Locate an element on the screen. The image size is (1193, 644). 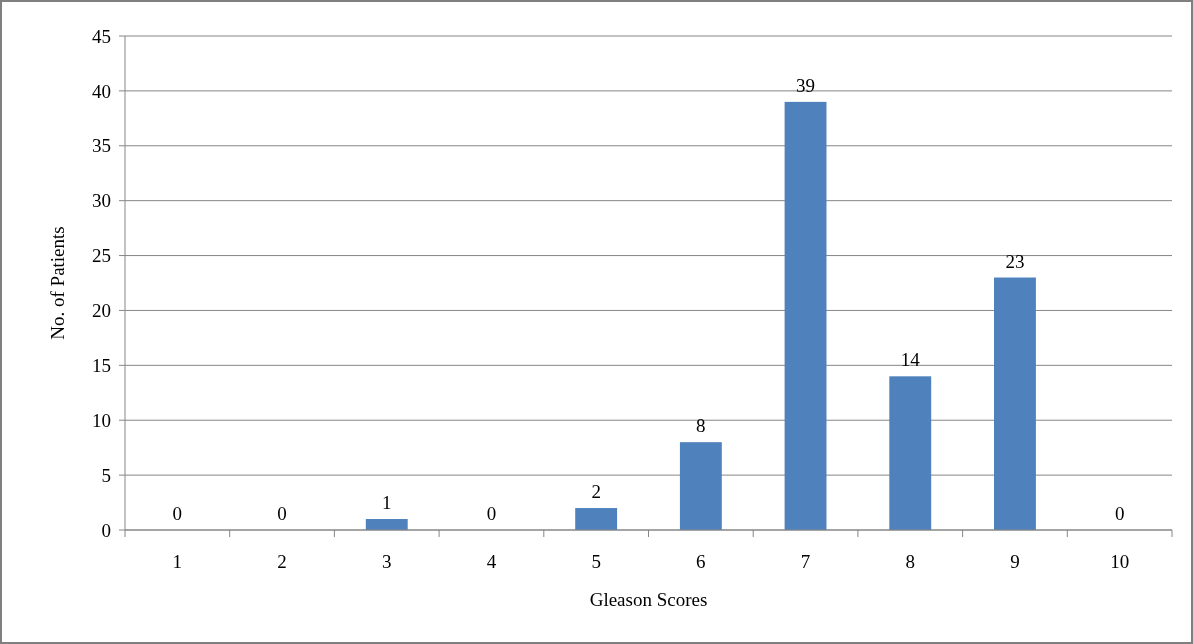
x-axis-title: Gleason Scores is located at coordinates (648, 599).